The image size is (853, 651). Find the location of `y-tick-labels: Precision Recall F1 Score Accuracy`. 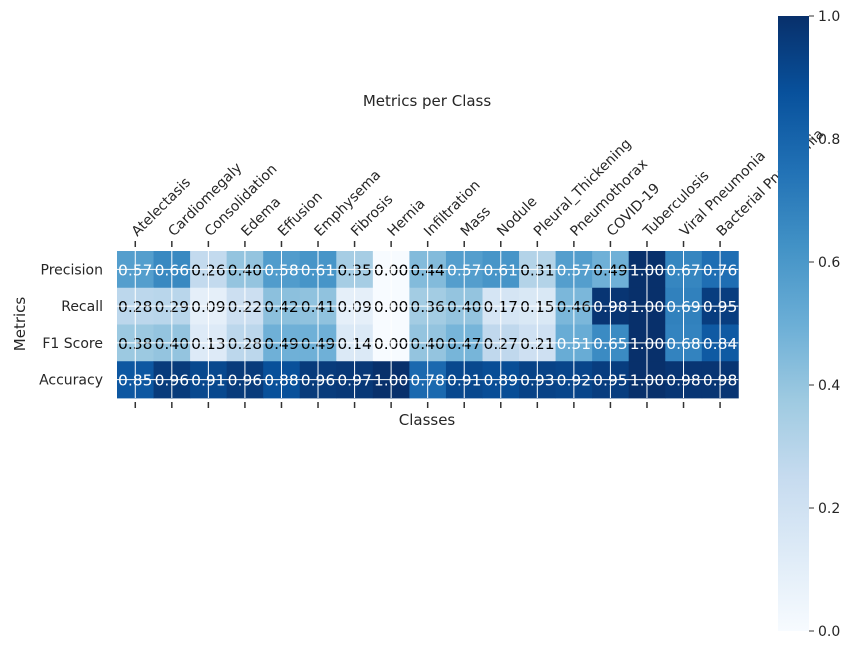

y-tick-labels: Precision Recall F1 Score Accuracy is located at coordinates (71, 325).